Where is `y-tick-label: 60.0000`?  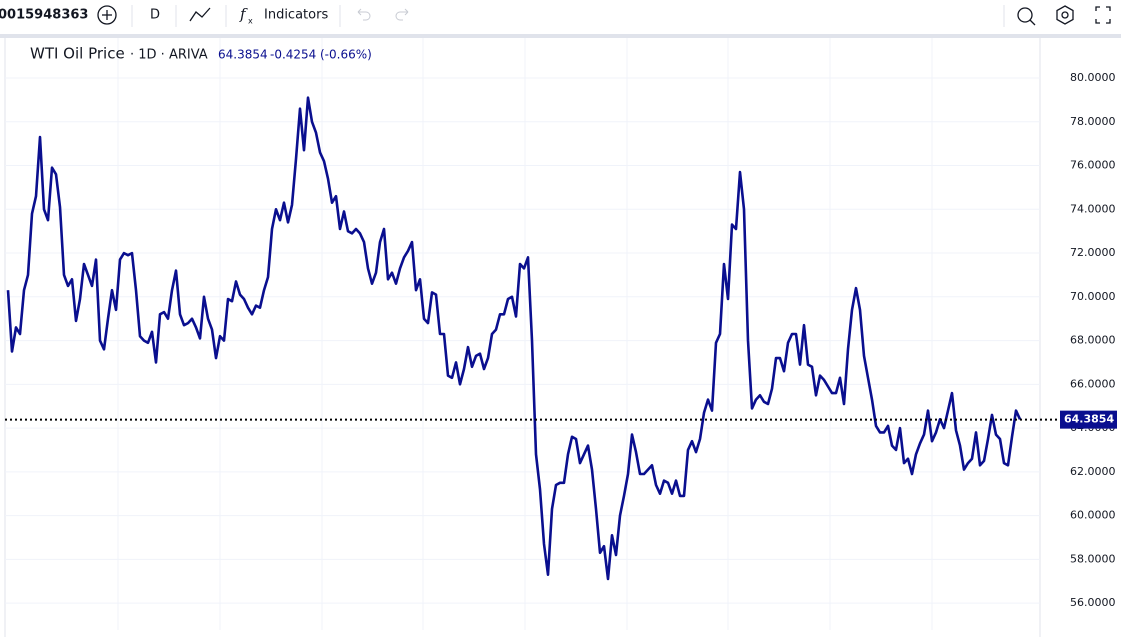
y-tick-label: 60.0000 is located at coordinates (1093, 515).